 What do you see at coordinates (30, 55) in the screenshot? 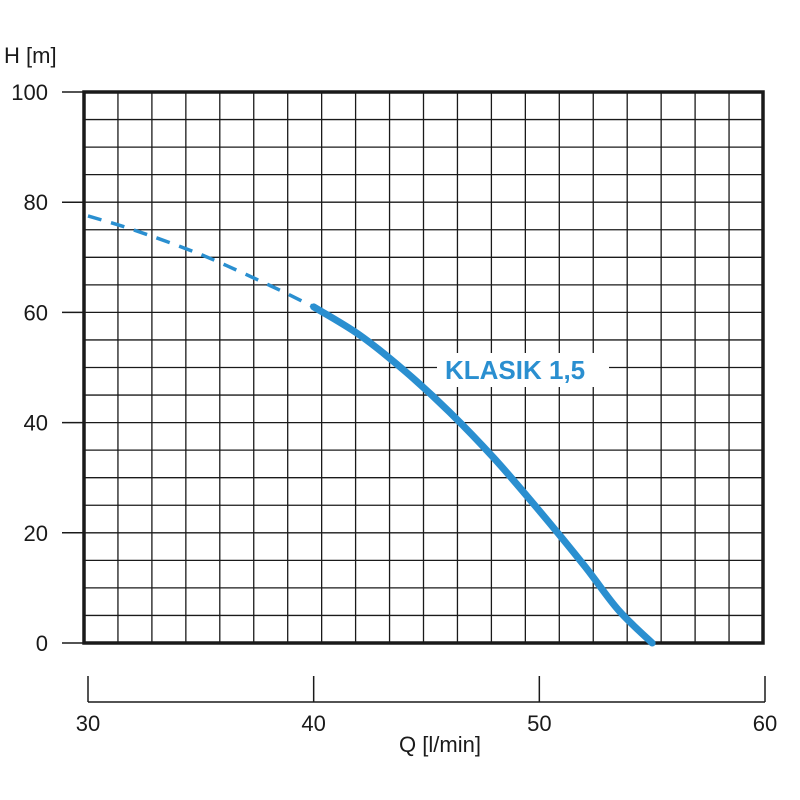
I see `y-axis-title: H [m]` at bounding box center [30, 55].